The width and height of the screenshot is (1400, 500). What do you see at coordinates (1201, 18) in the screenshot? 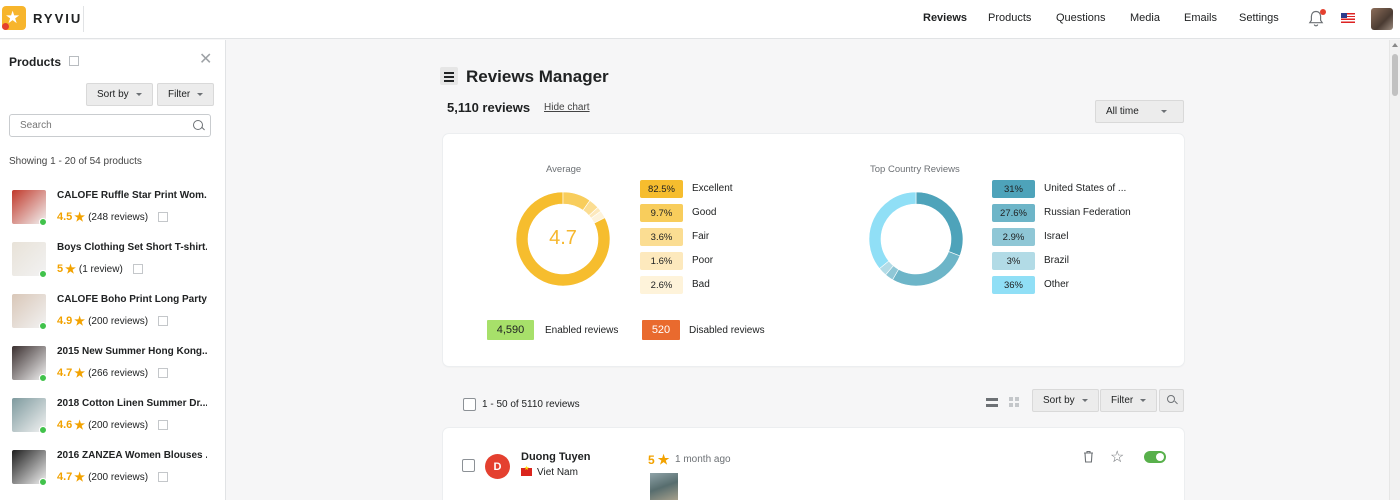
I see `nav-emails: Emails` at bounding box center [1201, 18].